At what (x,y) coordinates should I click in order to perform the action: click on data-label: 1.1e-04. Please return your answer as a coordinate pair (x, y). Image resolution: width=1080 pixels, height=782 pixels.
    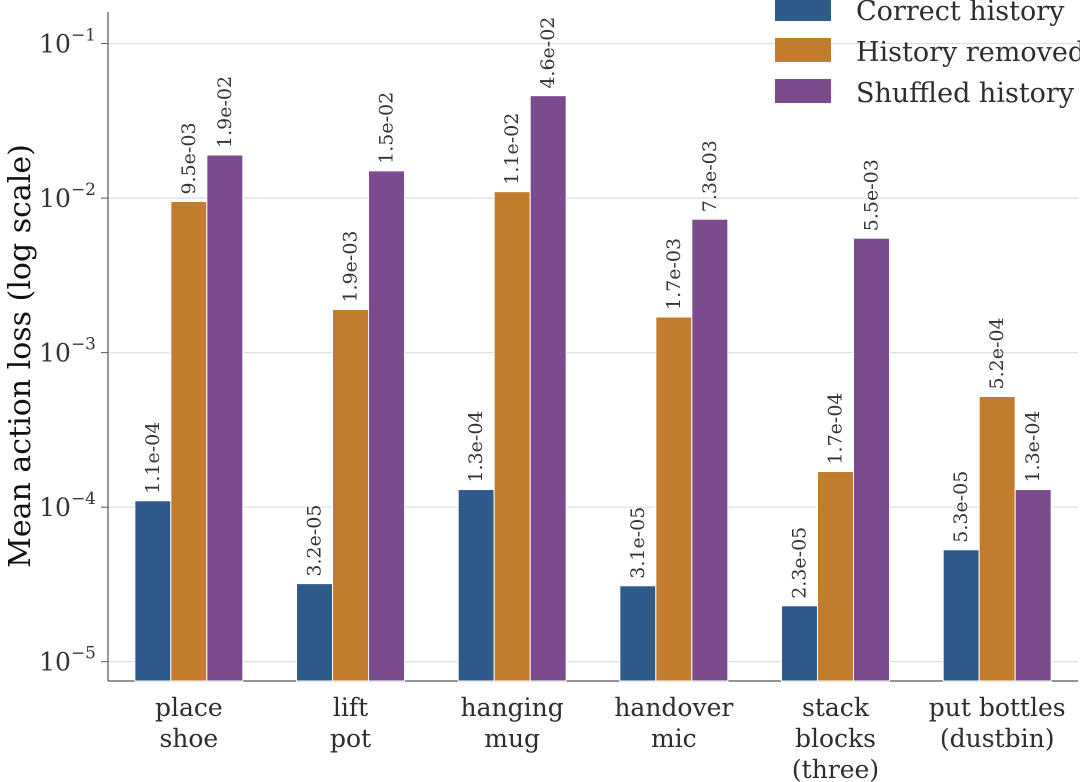
    Looking at the image, I should click on (153, 458).